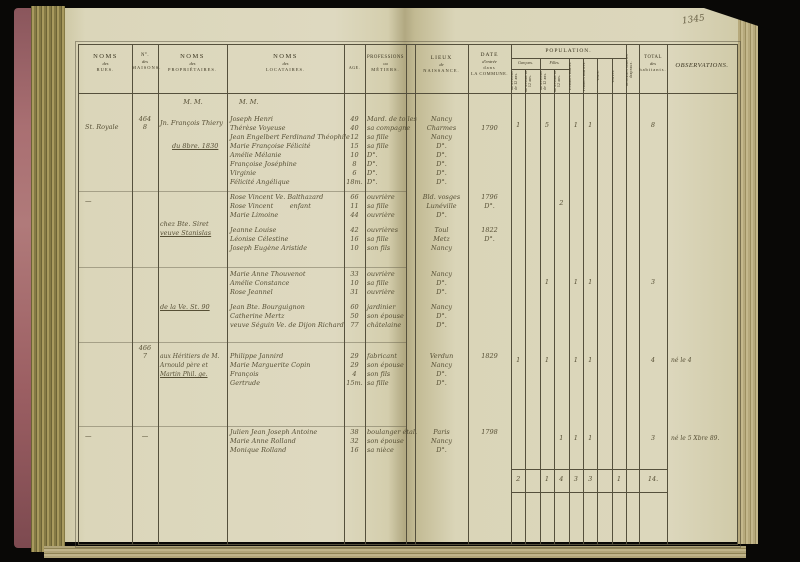 The height and width of the screenshot is (562, 800). Describe the element at coordinates (489, 356) in the screenshot. I see `entry-dates: 1829` at that location.